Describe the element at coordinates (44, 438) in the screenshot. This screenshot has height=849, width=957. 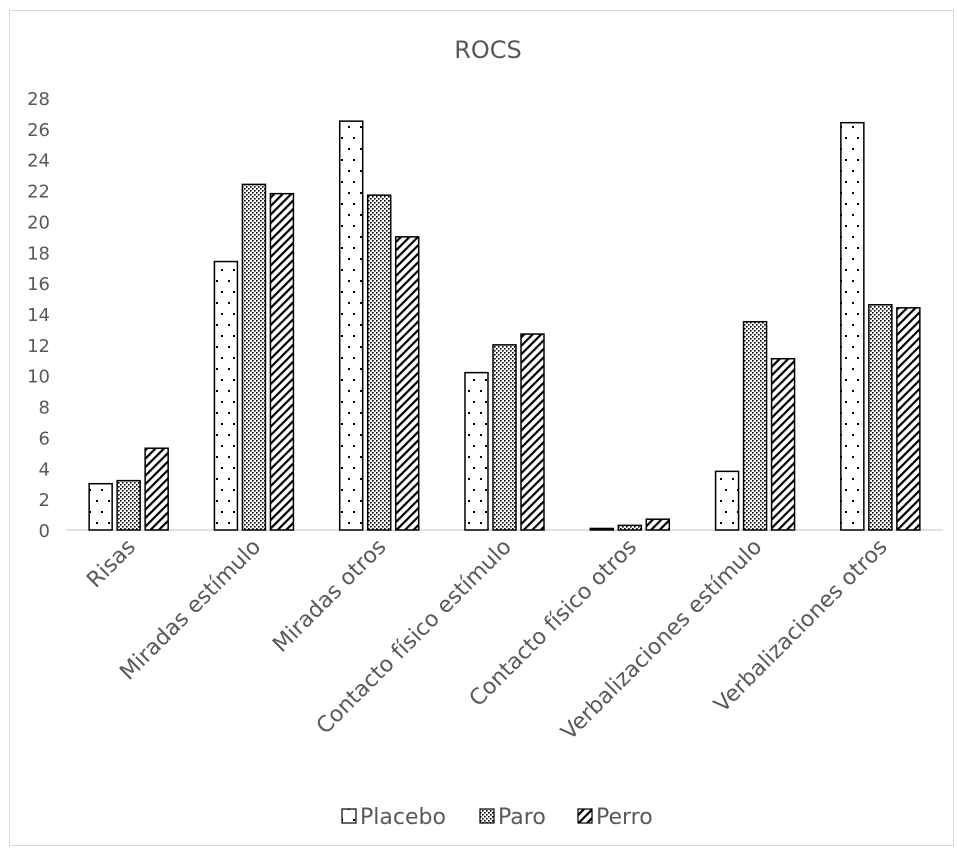
I see `y-tick-label: 6` at that location.